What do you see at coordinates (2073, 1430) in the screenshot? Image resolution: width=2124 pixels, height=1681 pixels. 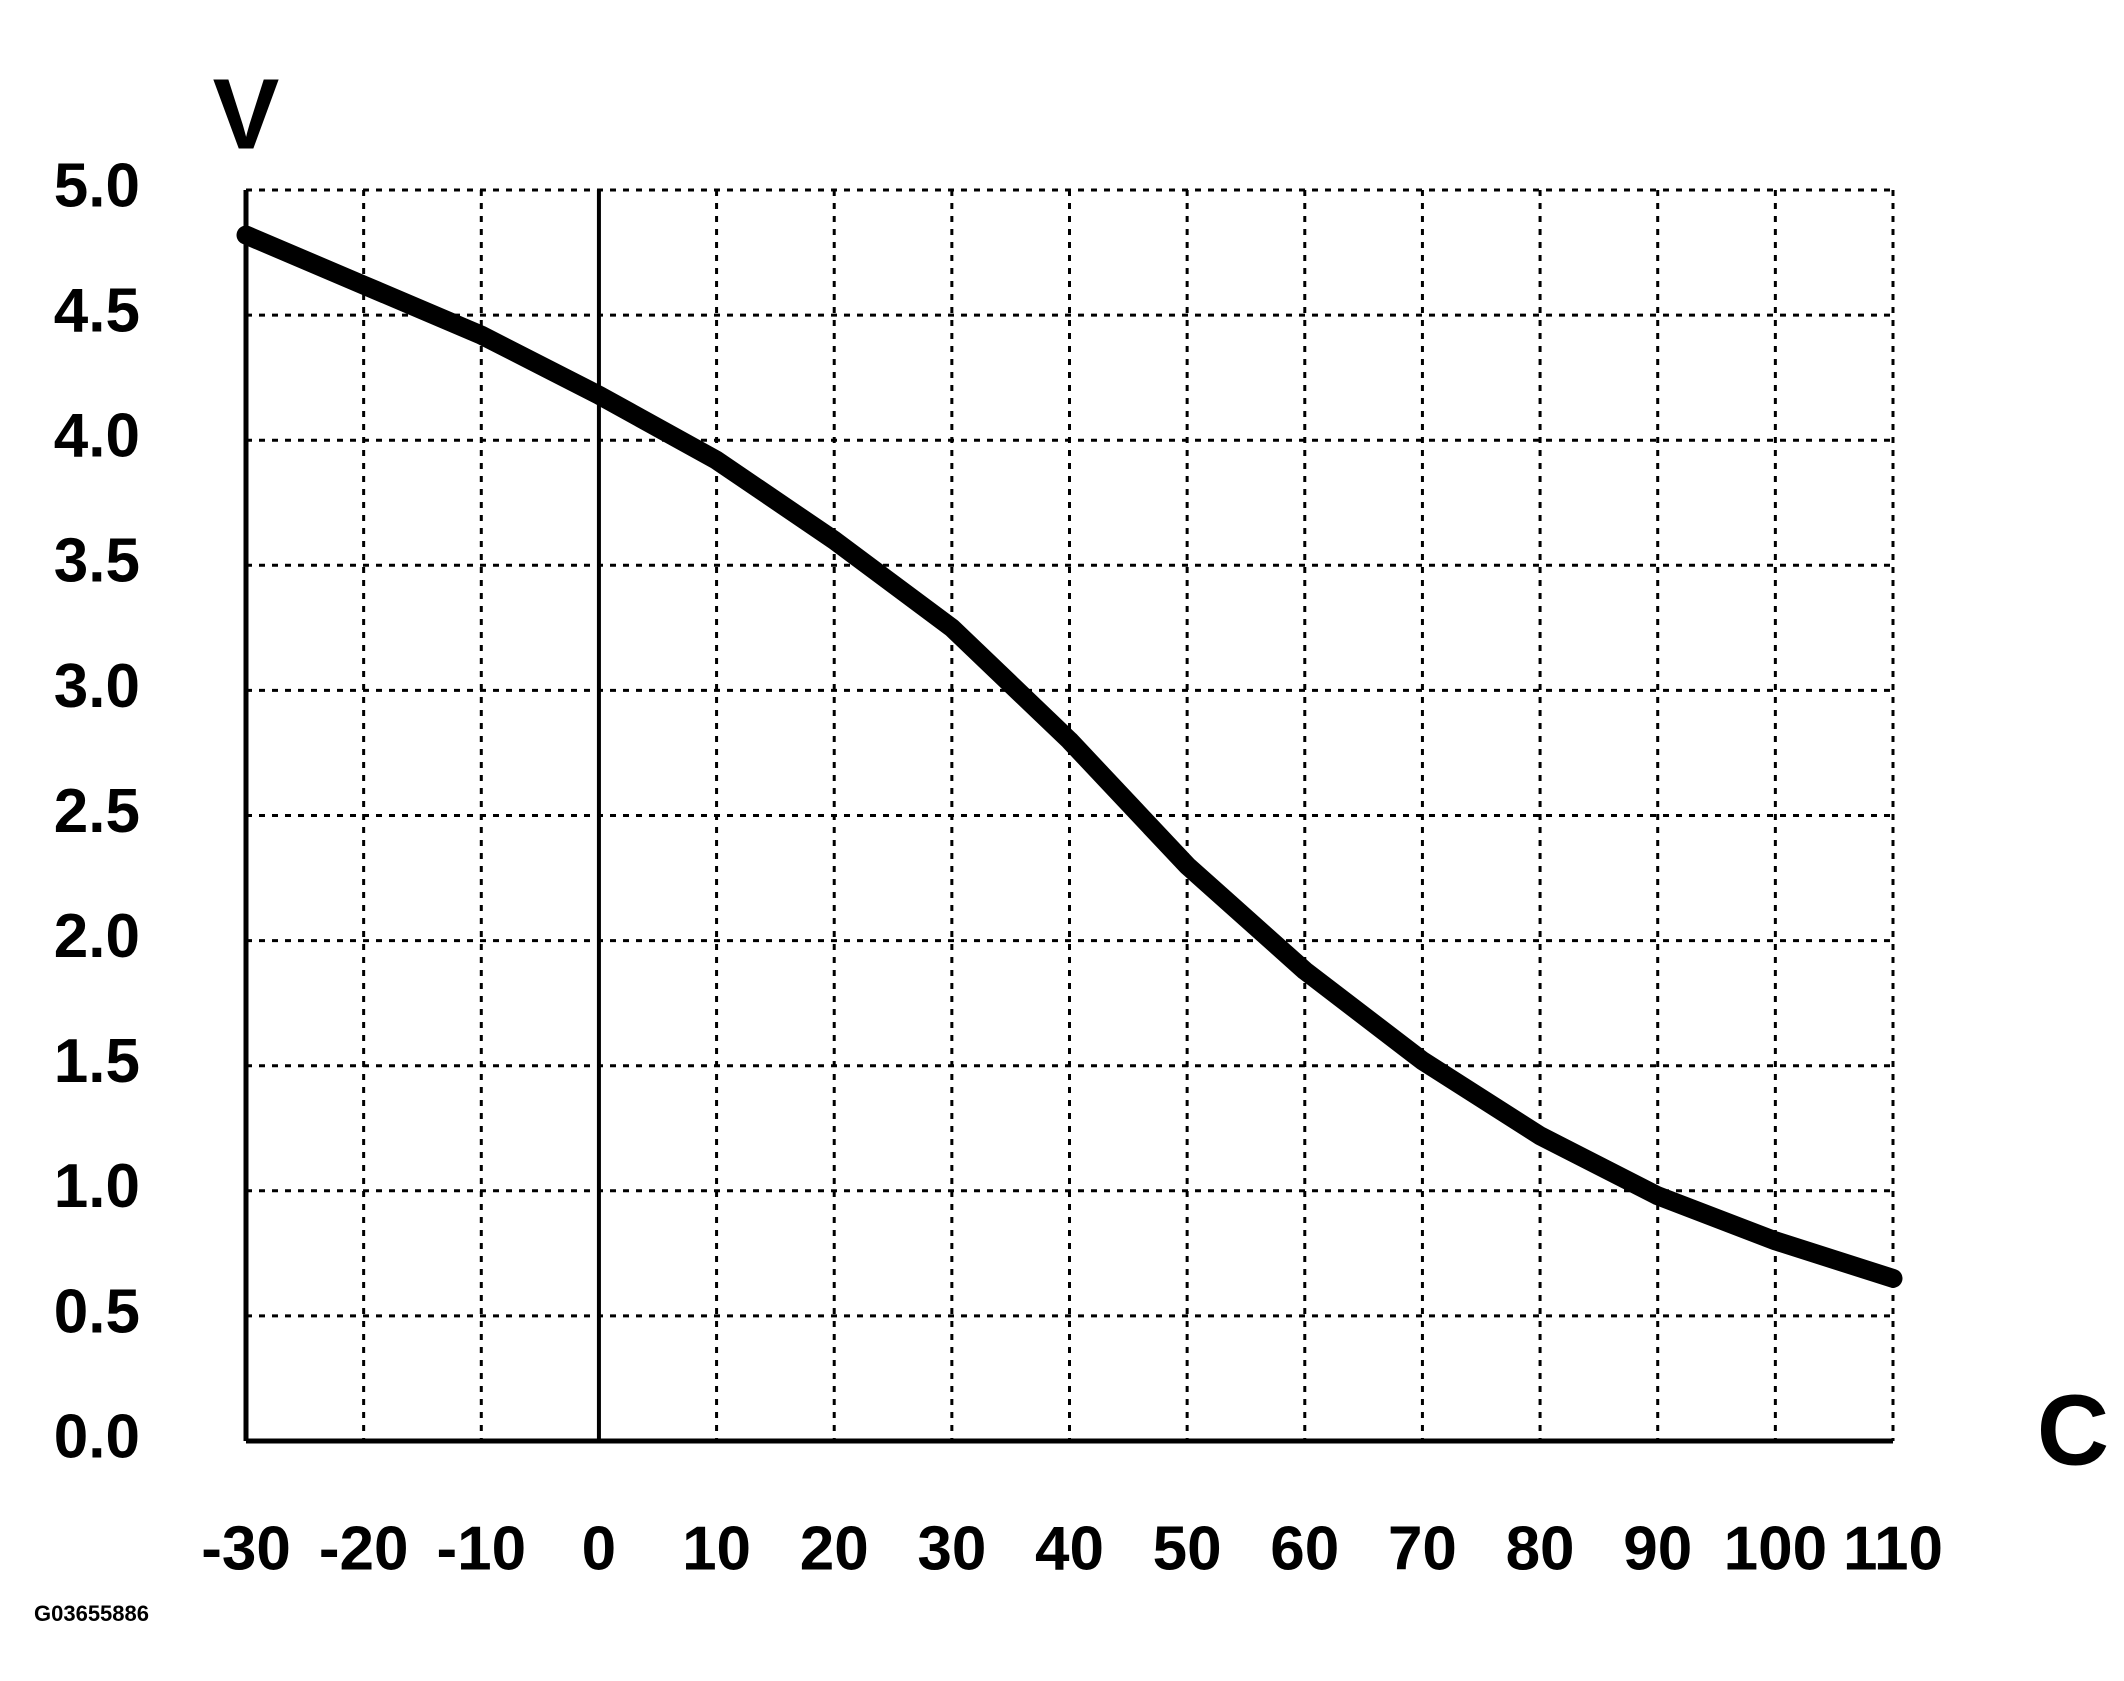 I see `x-axis-label: C` at bounding box center [2073, 1430].